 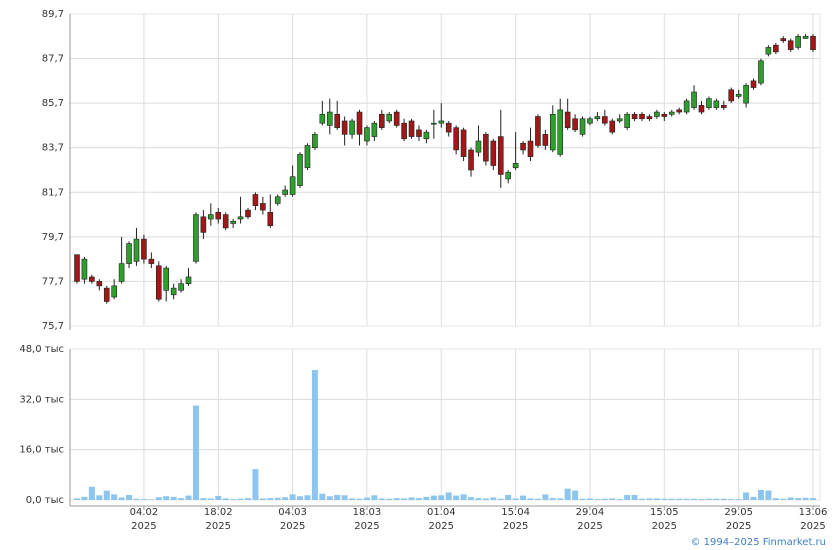 What do you see at coordinates (758, 542) in the screenshot?
I see `watermark: © 1994–2025 Finmarket.ru` at bounding box center [758, 542].